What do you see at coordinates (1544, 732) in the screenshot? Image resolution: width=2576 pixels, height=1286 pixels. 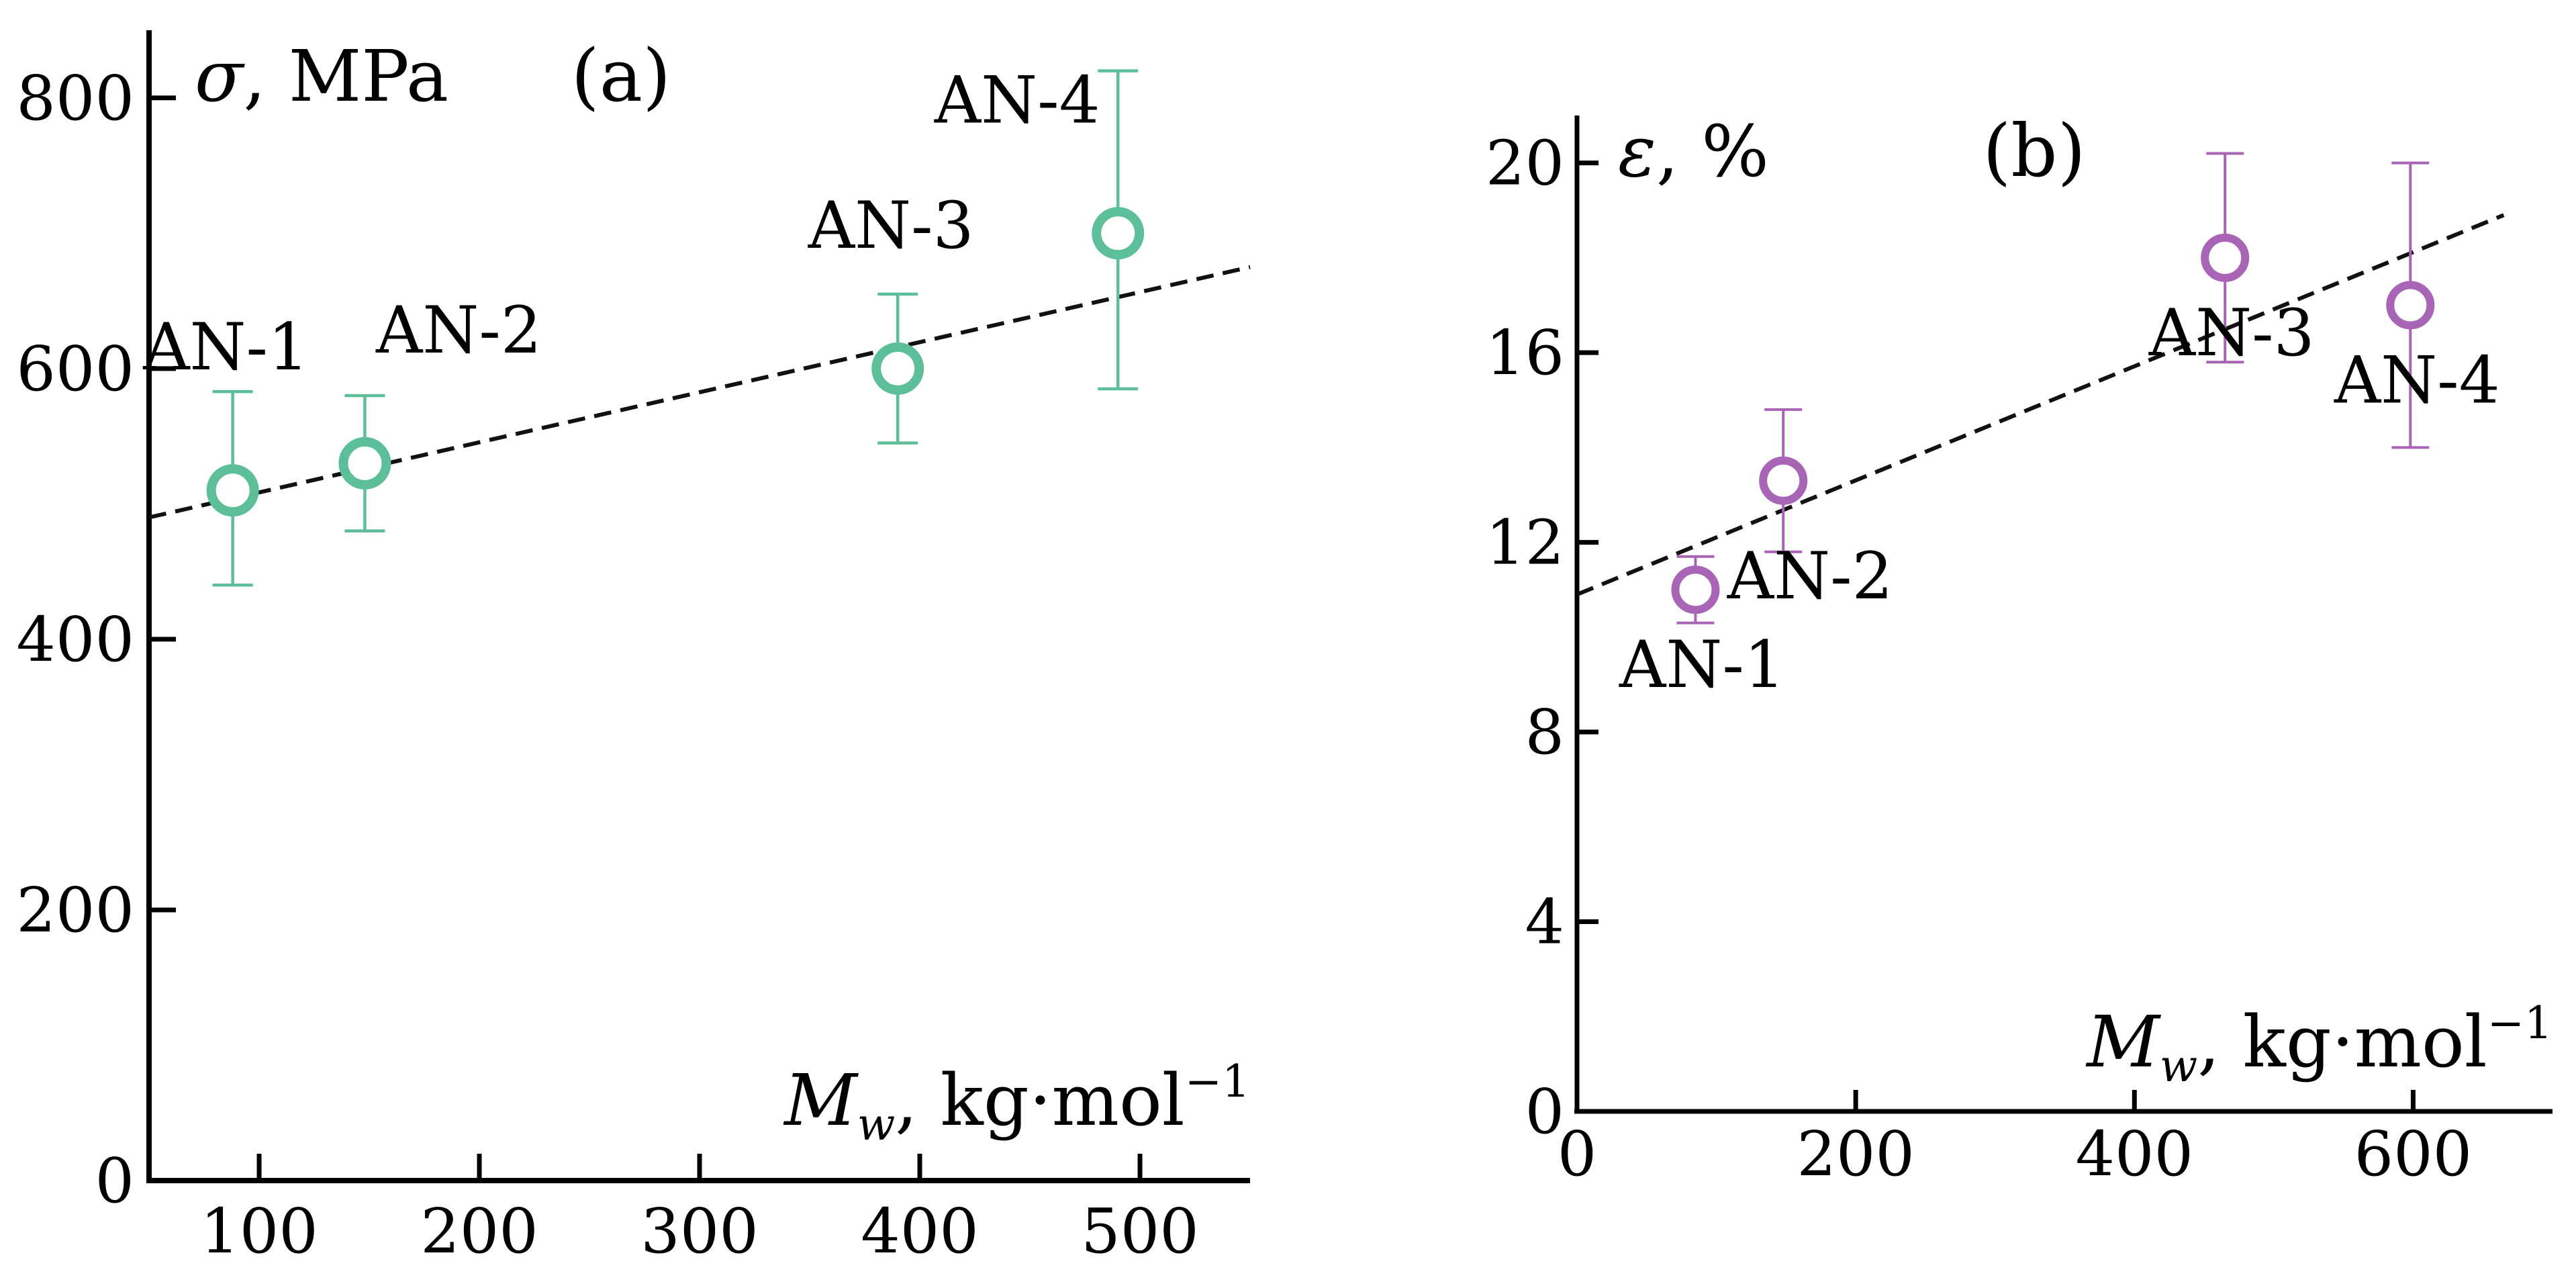 I see `panel-b-y-tick-label: 8` at bounding box center [1544, 732].